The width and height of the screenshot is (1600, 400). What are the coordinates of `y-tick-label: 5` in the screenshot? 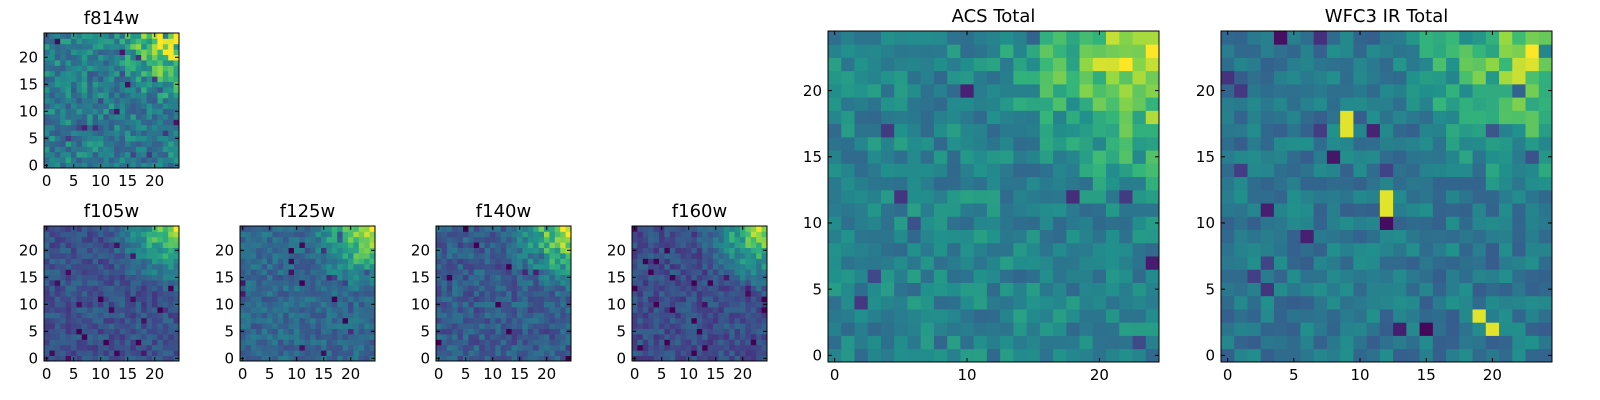 It's located at (33, 139).